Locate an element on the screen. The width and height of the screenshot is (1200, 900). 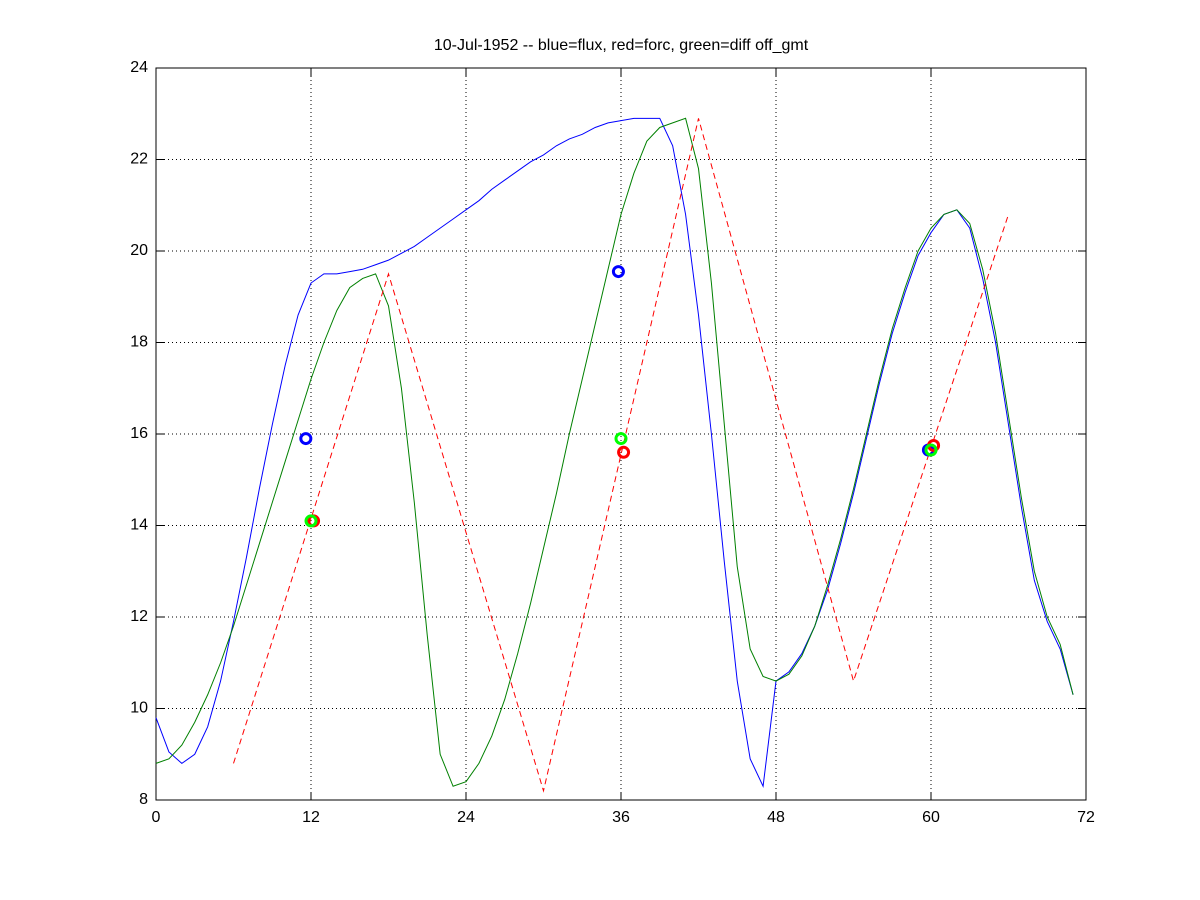
y-tick-label: 22 is located at coordinates (139, 159).